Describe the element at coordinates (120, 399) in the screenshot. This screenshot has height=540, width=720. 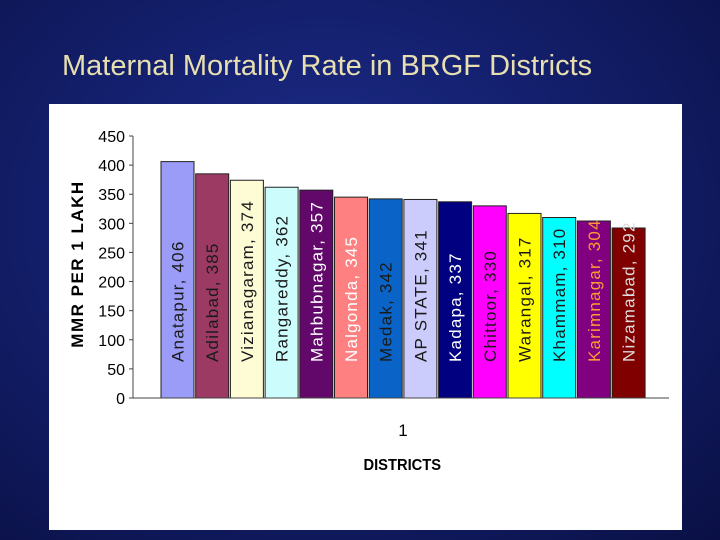
I see `y-tick-label: 0` at that location.